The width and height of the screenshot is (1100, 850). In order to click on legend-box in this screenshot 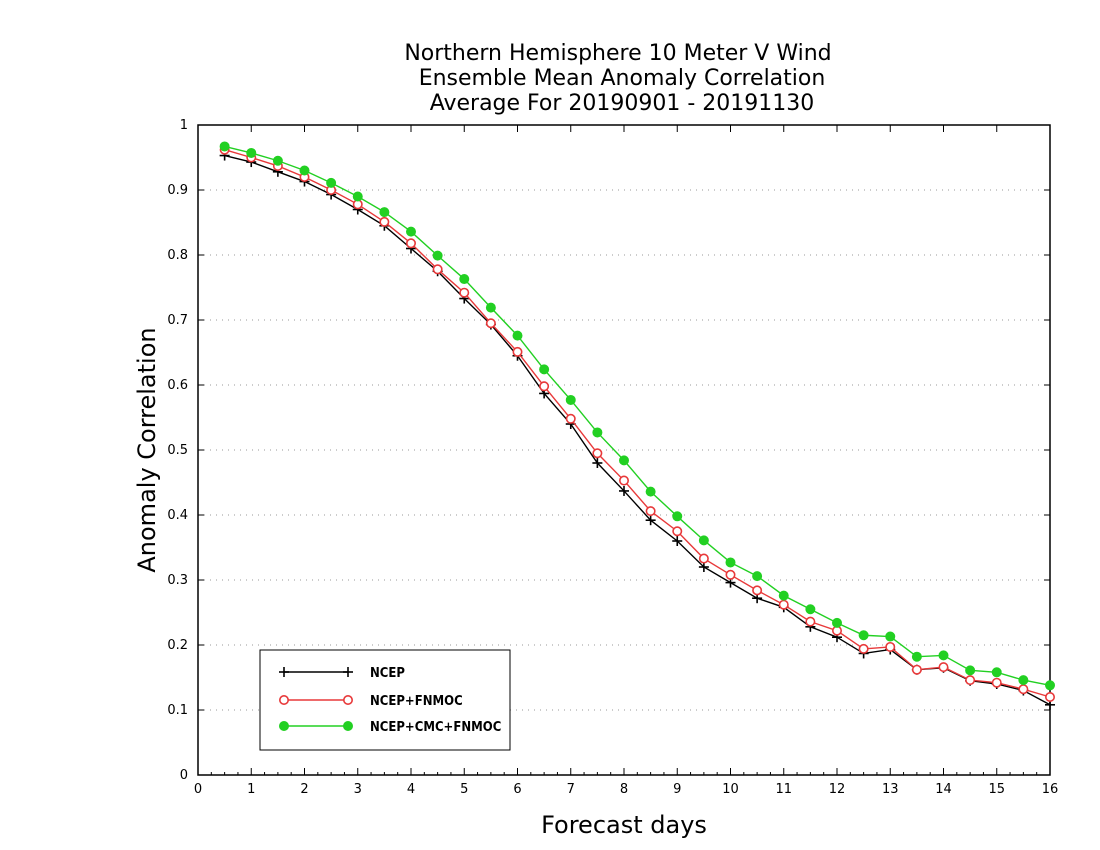, I will do `click(385, 700)`.